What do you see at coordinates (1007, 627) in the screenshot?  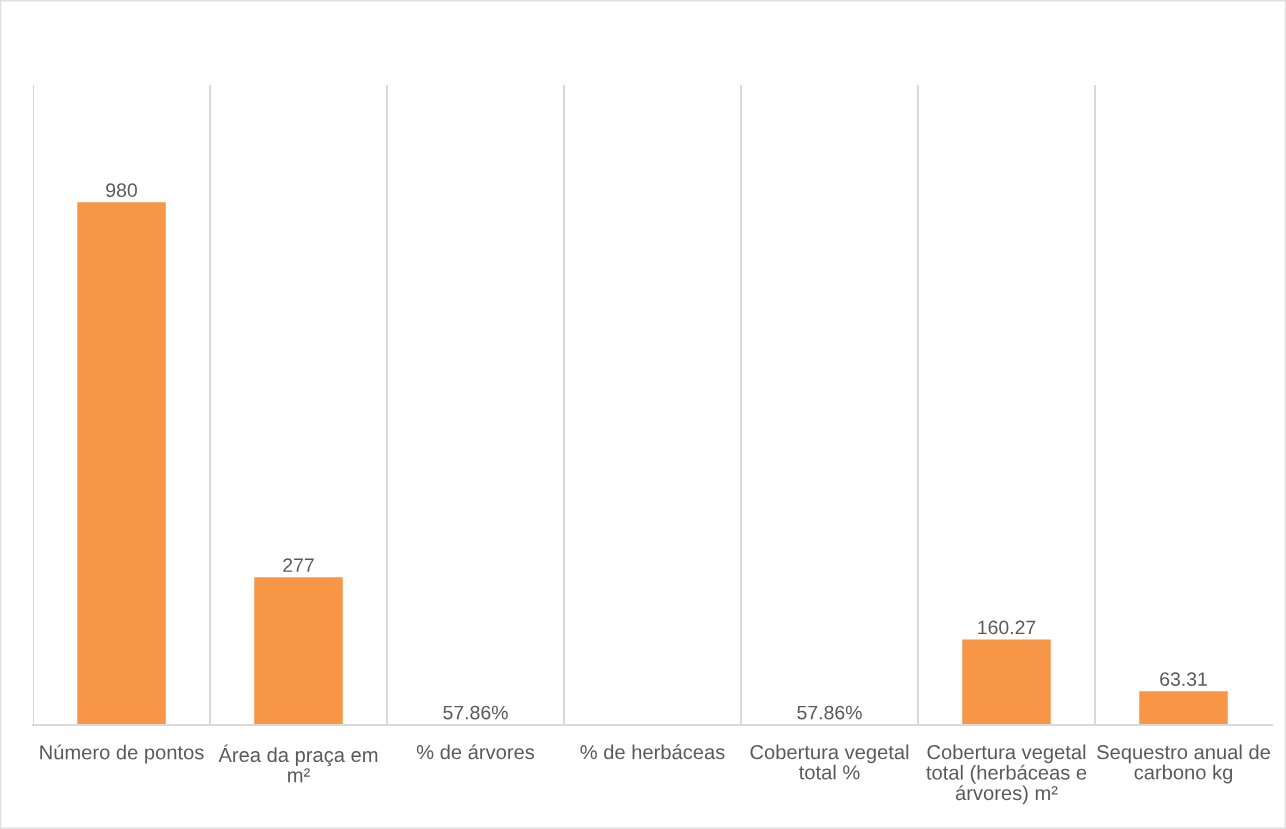 I see `data-label: 160.27` at bounding box center [1007, 627].